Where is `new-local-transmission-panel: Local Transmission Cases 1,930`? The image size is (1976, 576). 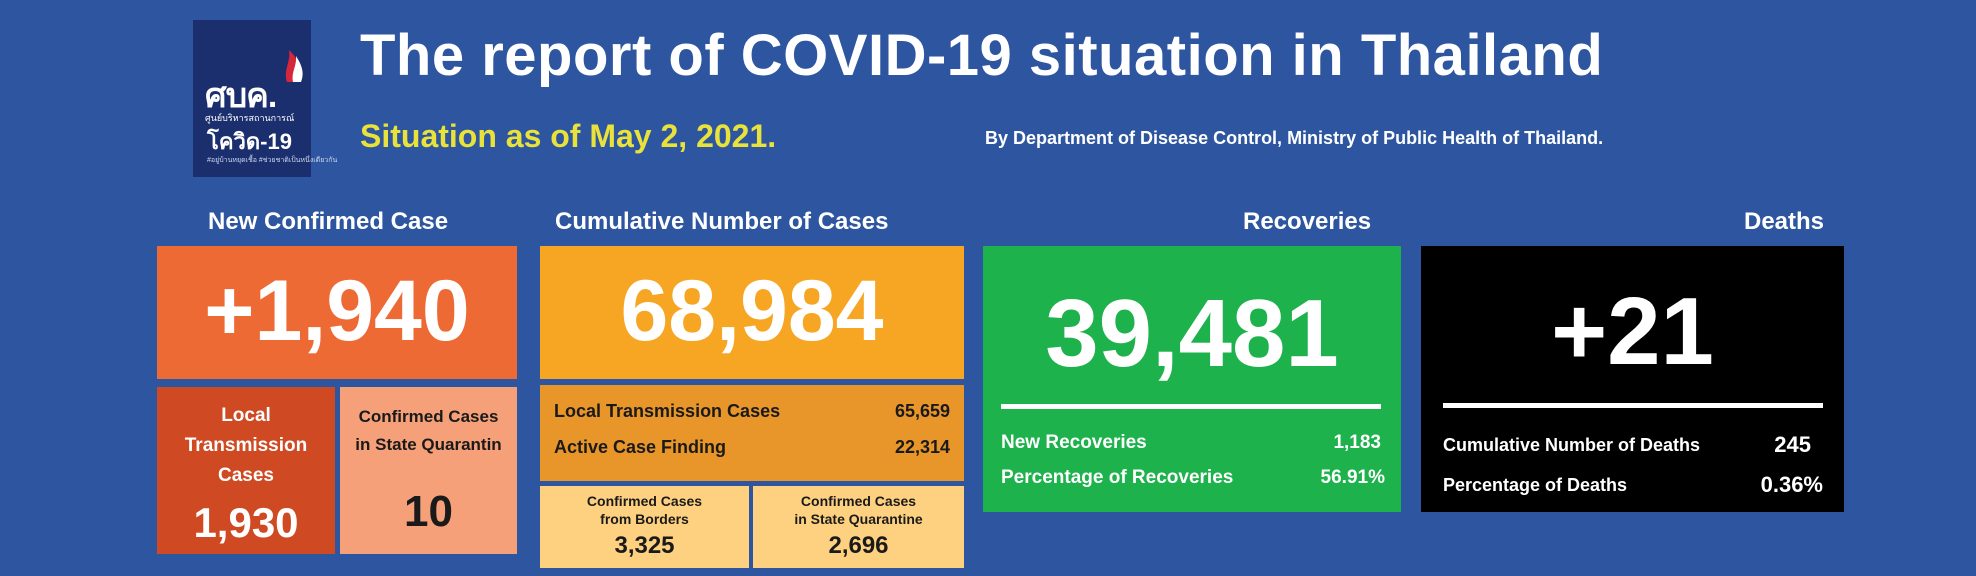
new-local-transmission-panel: Local Transmission Cases 1,930 is located at coordinates (246, 470).